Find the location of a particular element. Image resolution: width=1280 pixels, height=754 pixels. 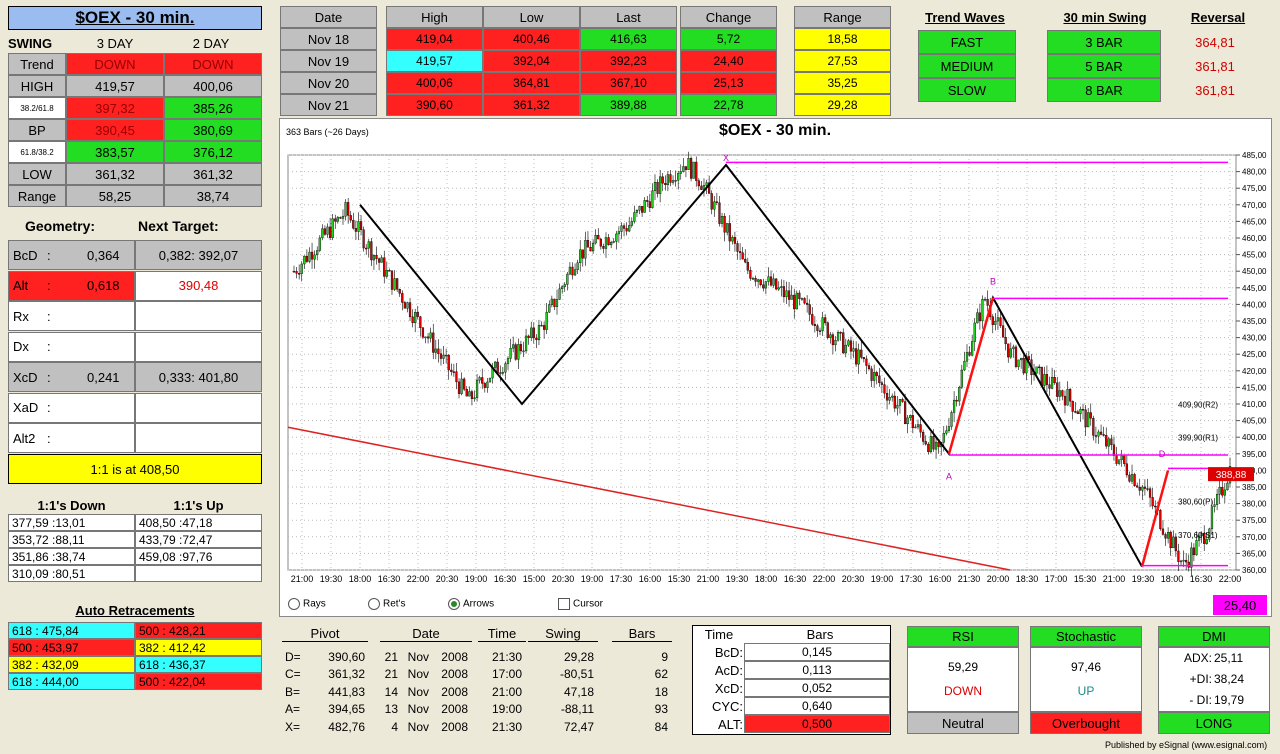

pivot-swing: 29,28 is located at coordinates (578, 656).